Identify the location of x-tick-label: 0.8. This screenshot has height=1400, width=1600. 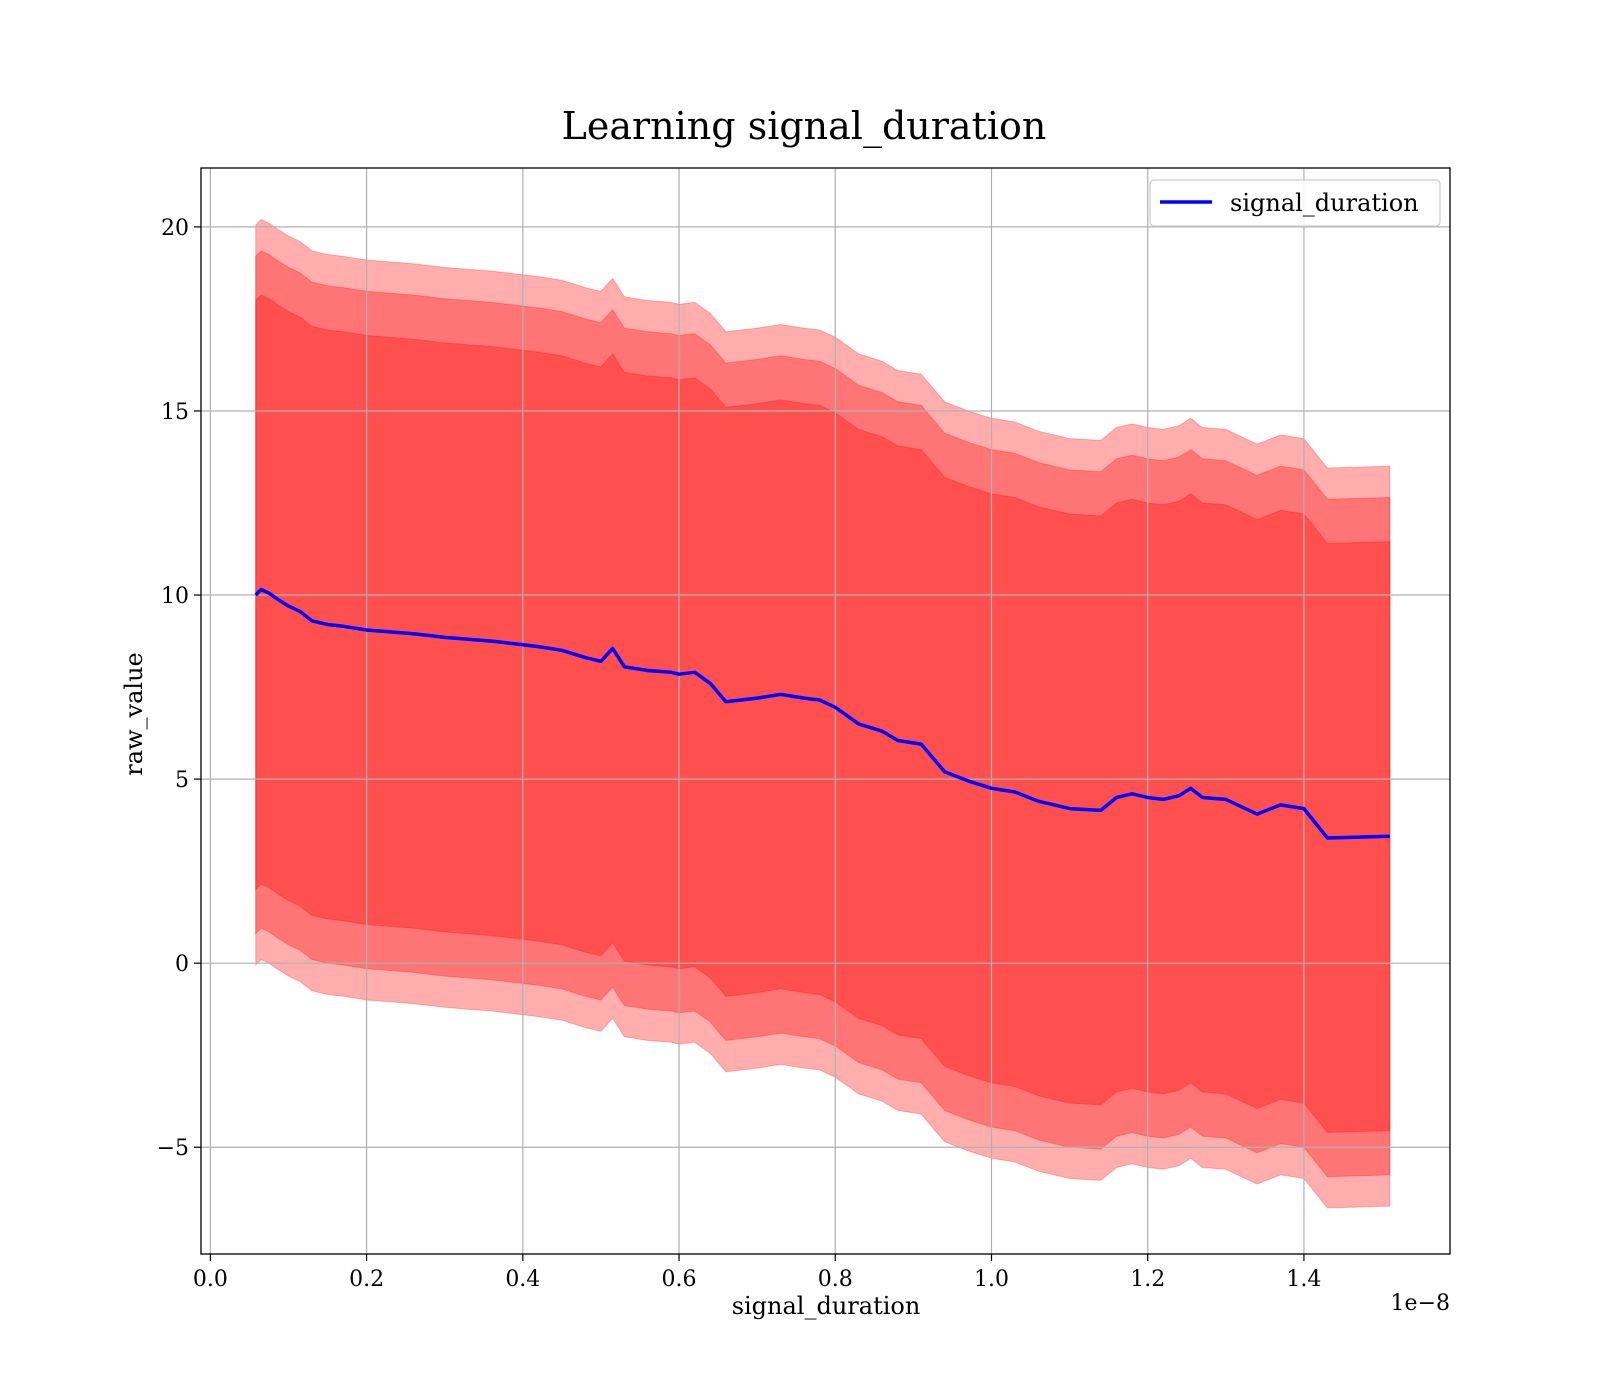
(835, 1279).